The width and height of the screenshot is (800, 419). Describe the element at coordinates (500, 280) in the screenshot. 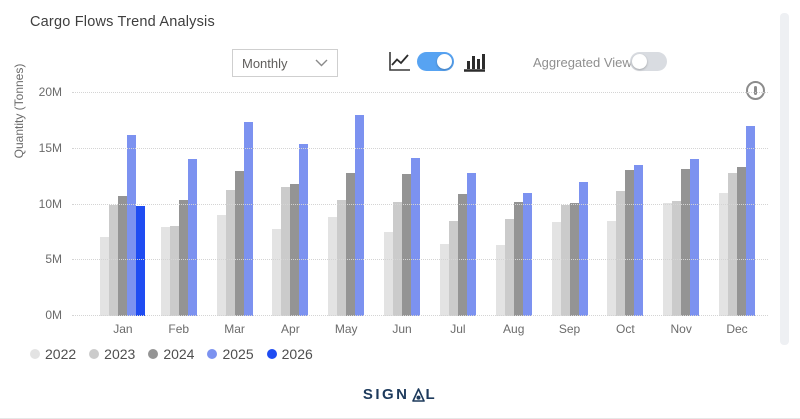

I see `bar-2022-aug` at that location.